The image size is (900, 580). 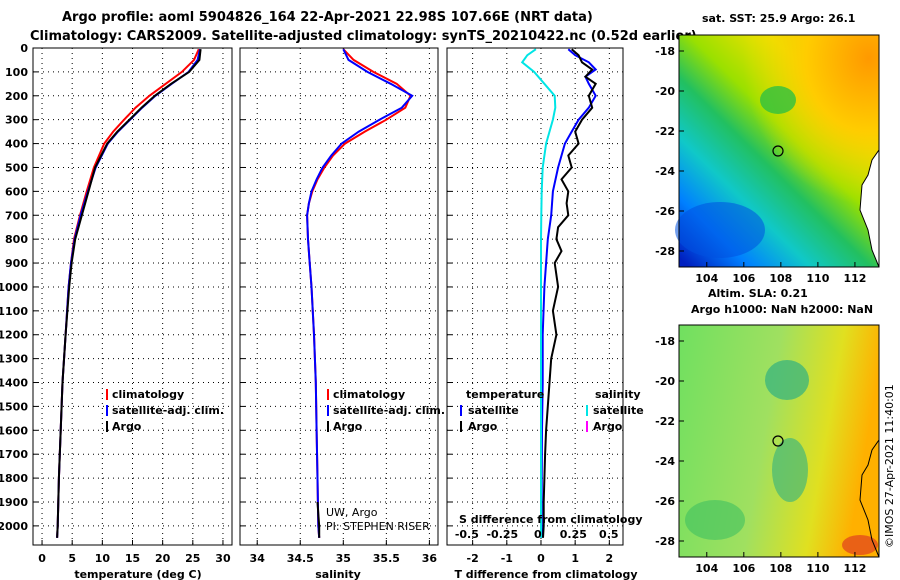 I want to click on legend-t-satellite: satellite, so click(x=493, y=410).